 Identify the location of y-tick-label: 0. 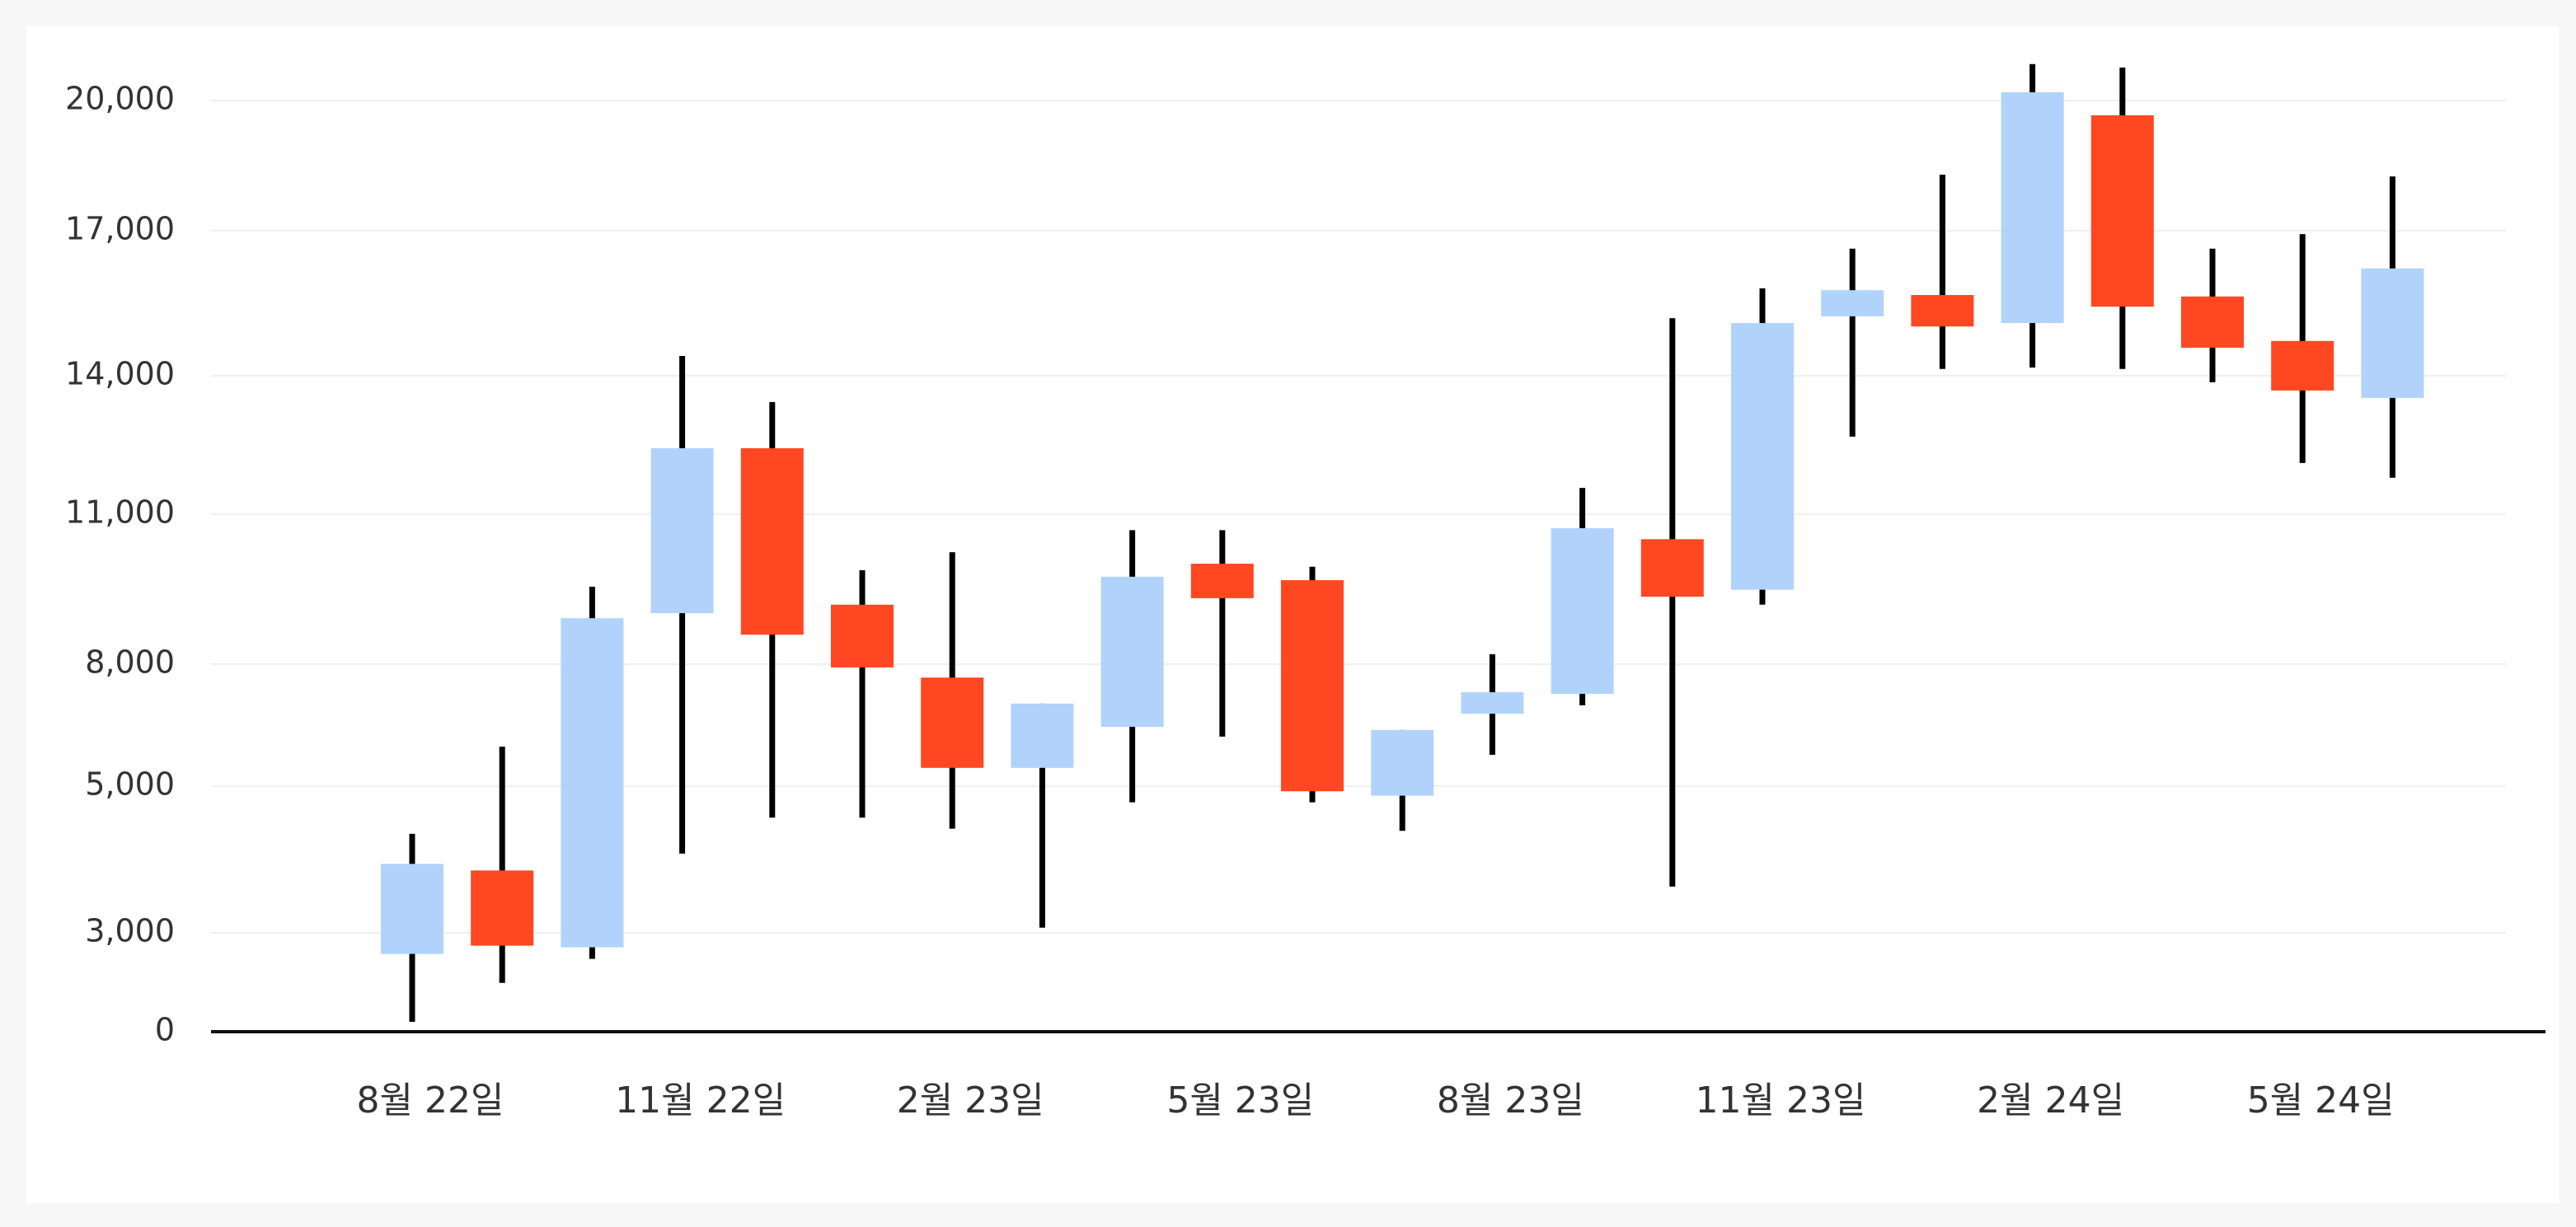
(165, 1030).